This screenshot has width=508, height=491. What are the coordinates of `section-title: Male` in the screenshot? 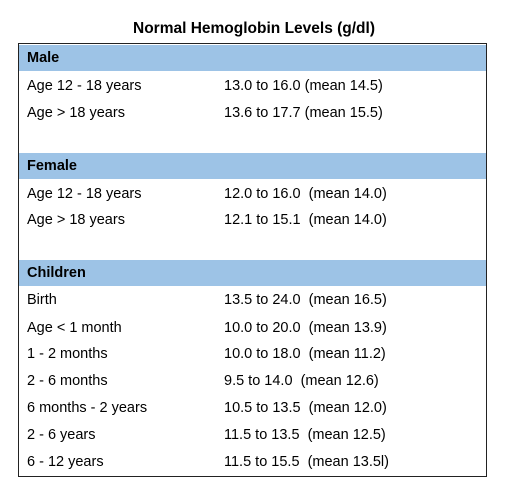 It's located at (43, 58).